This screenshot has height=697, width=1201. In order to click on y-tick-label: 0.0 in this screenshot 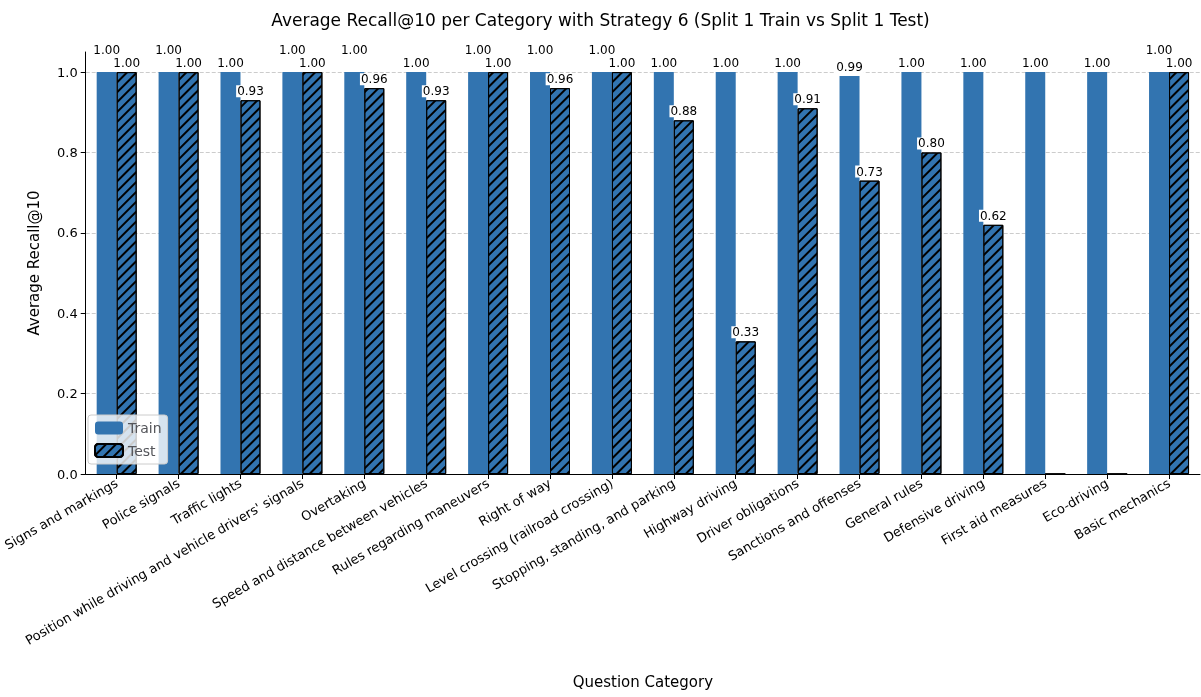, I will do `click(67, 474)`.